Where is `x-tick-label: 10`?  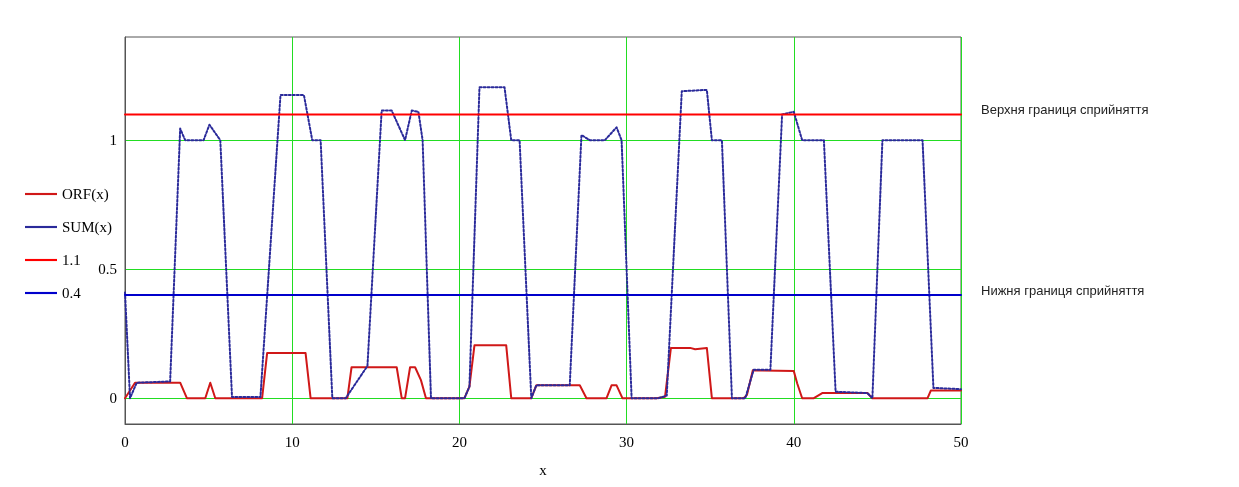
x-tick-label: 10 is located at coordinates (292, 441).